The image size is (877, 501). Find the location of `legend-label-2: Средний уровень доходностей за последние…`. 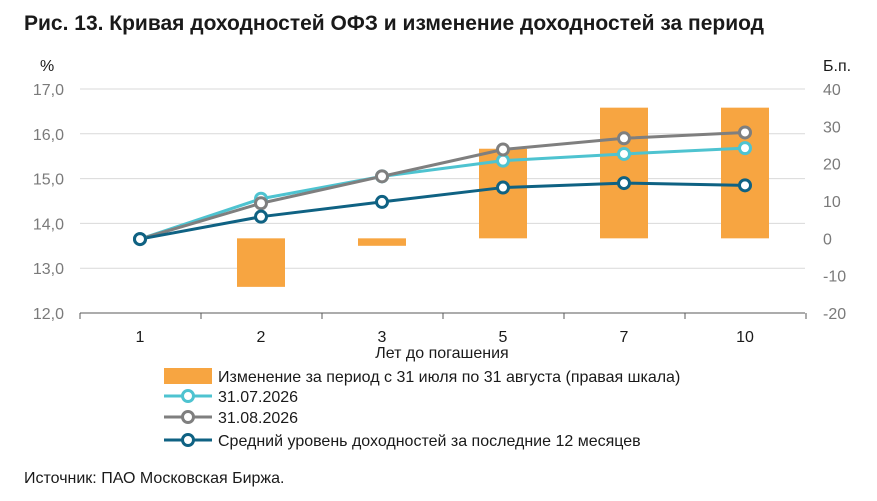

legend-label-2: Средний уровень доходностей за последние… is located at coordinates (429, 441).